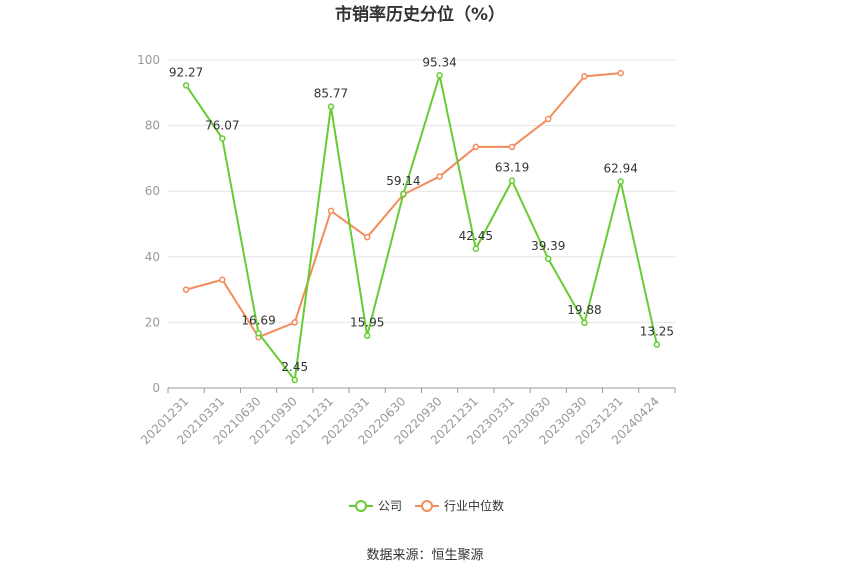 The image size is (850, 575). Describe the element at coordinates (620, 169) in the screenshot. I see `data-label: 62.94` at that location.